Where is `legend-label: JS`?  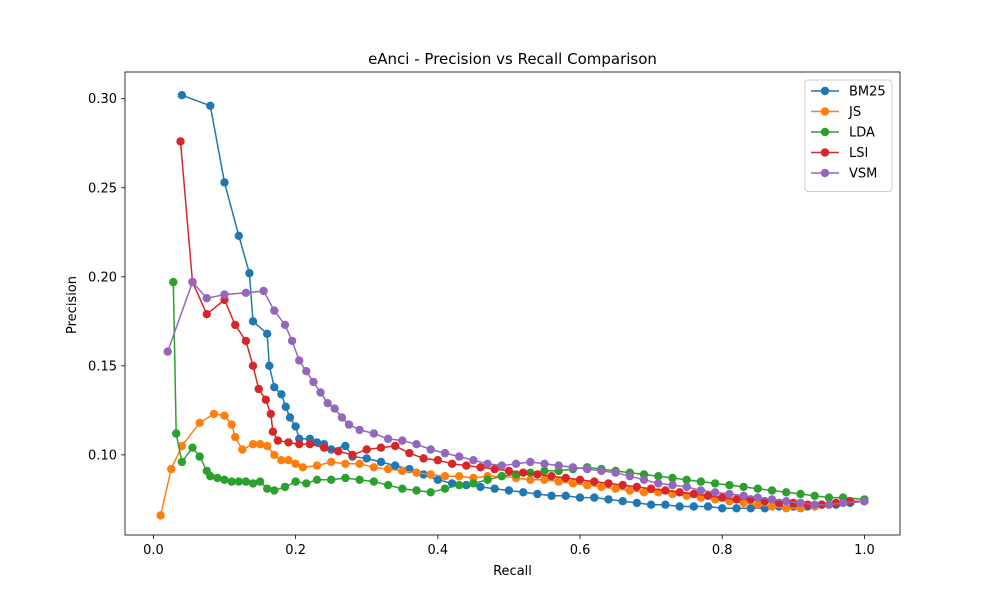 legend-label: JS is located at coordinates (854, 112).